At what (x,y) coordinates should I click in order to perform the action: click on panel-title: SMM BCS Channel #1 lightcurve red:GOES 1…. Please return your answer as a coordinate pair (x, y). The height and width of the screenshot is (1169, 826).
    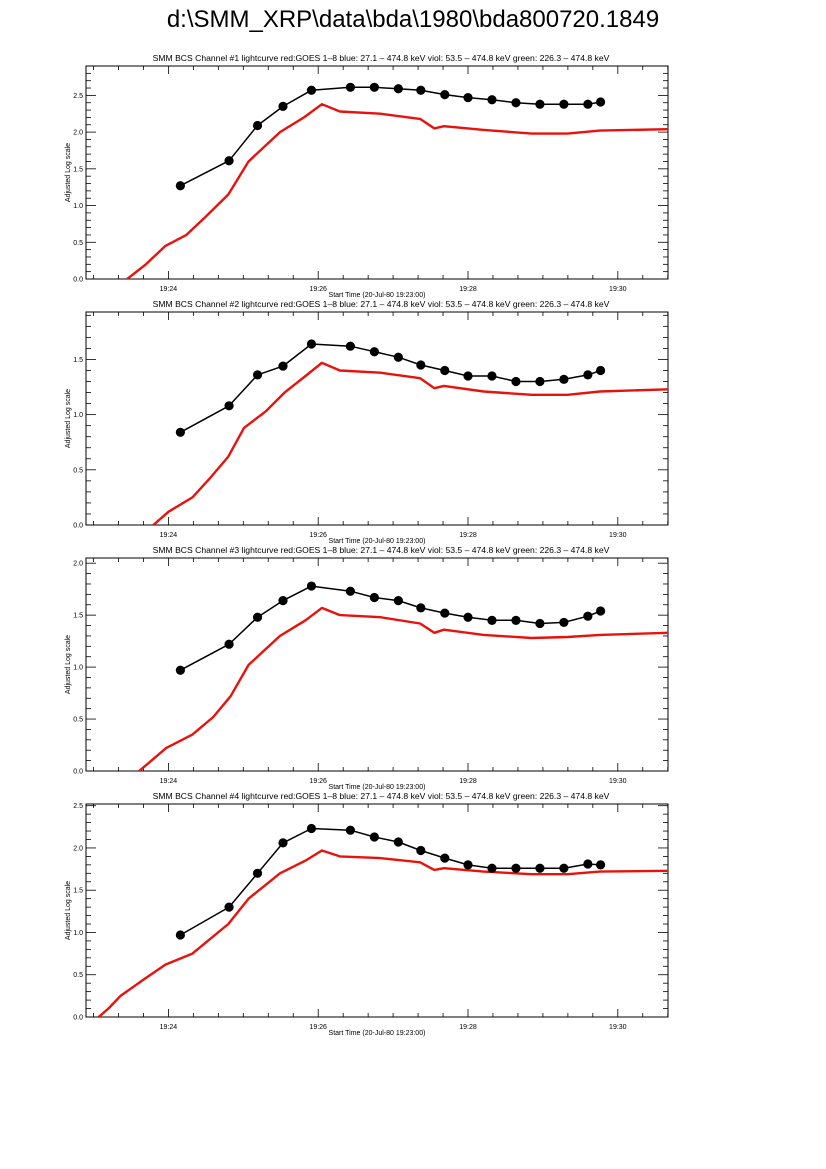
    Looking at the image, I should click on (381, 58).